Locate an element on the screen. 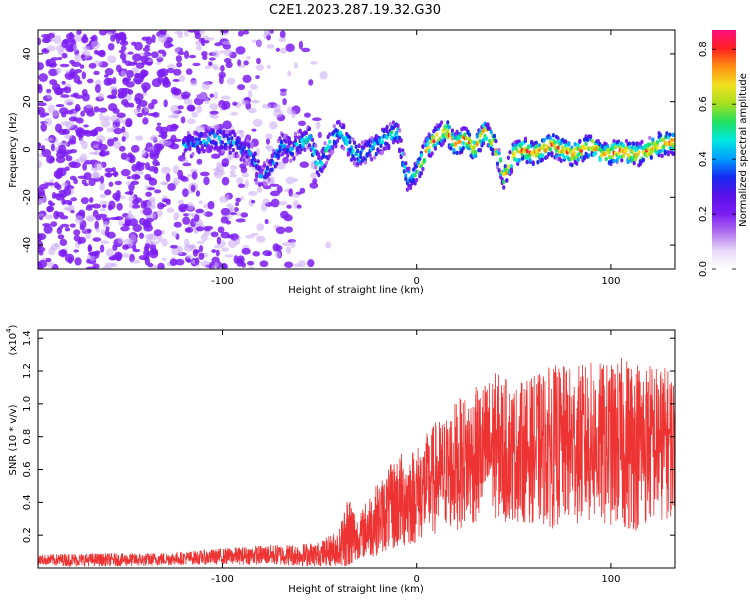  snr-scale-exp: 4 is located at coordinates (9, 330).